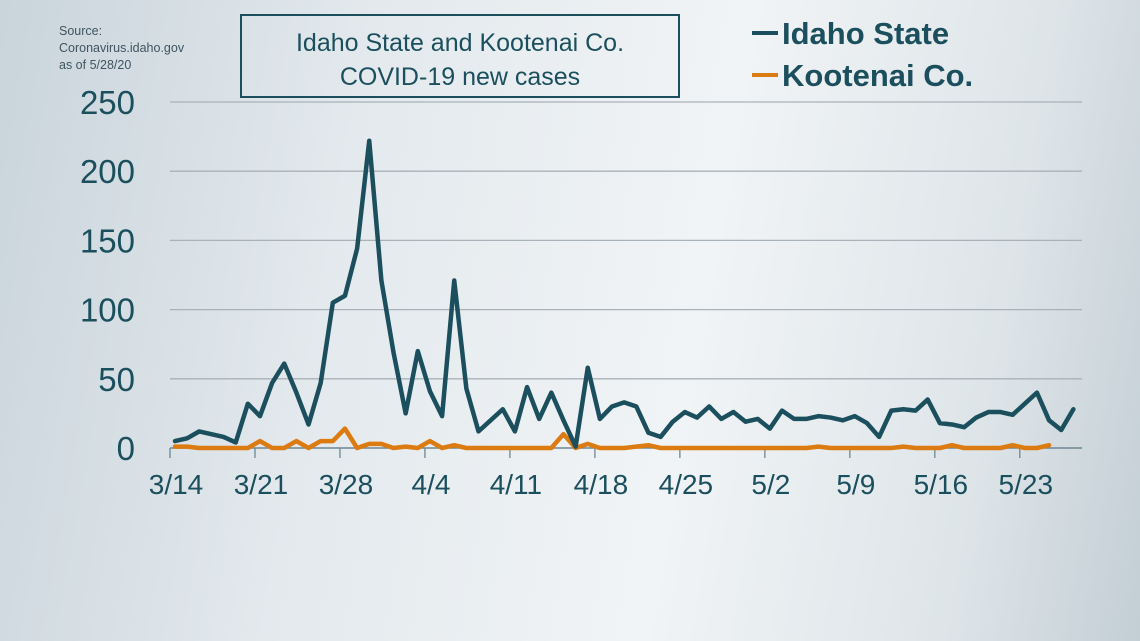 The height and width of the screenshot is (641, 1140). Describe the element at coordinates (516, 484) in the screenshot. I see `x-tick-label: 4/11` at that location.